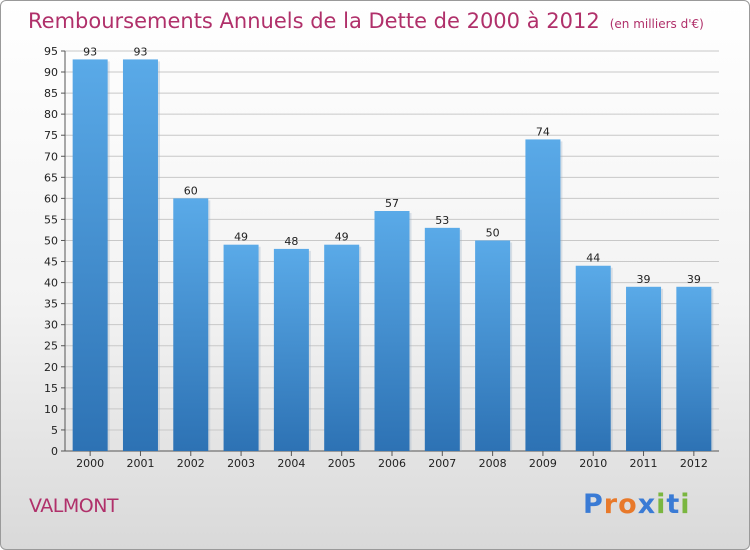 The height and width of the screenshot is (550, 750). Describe the element at coordinates (392, 463) in the screenshot. I see `x-tick-label: 2006` at that location.